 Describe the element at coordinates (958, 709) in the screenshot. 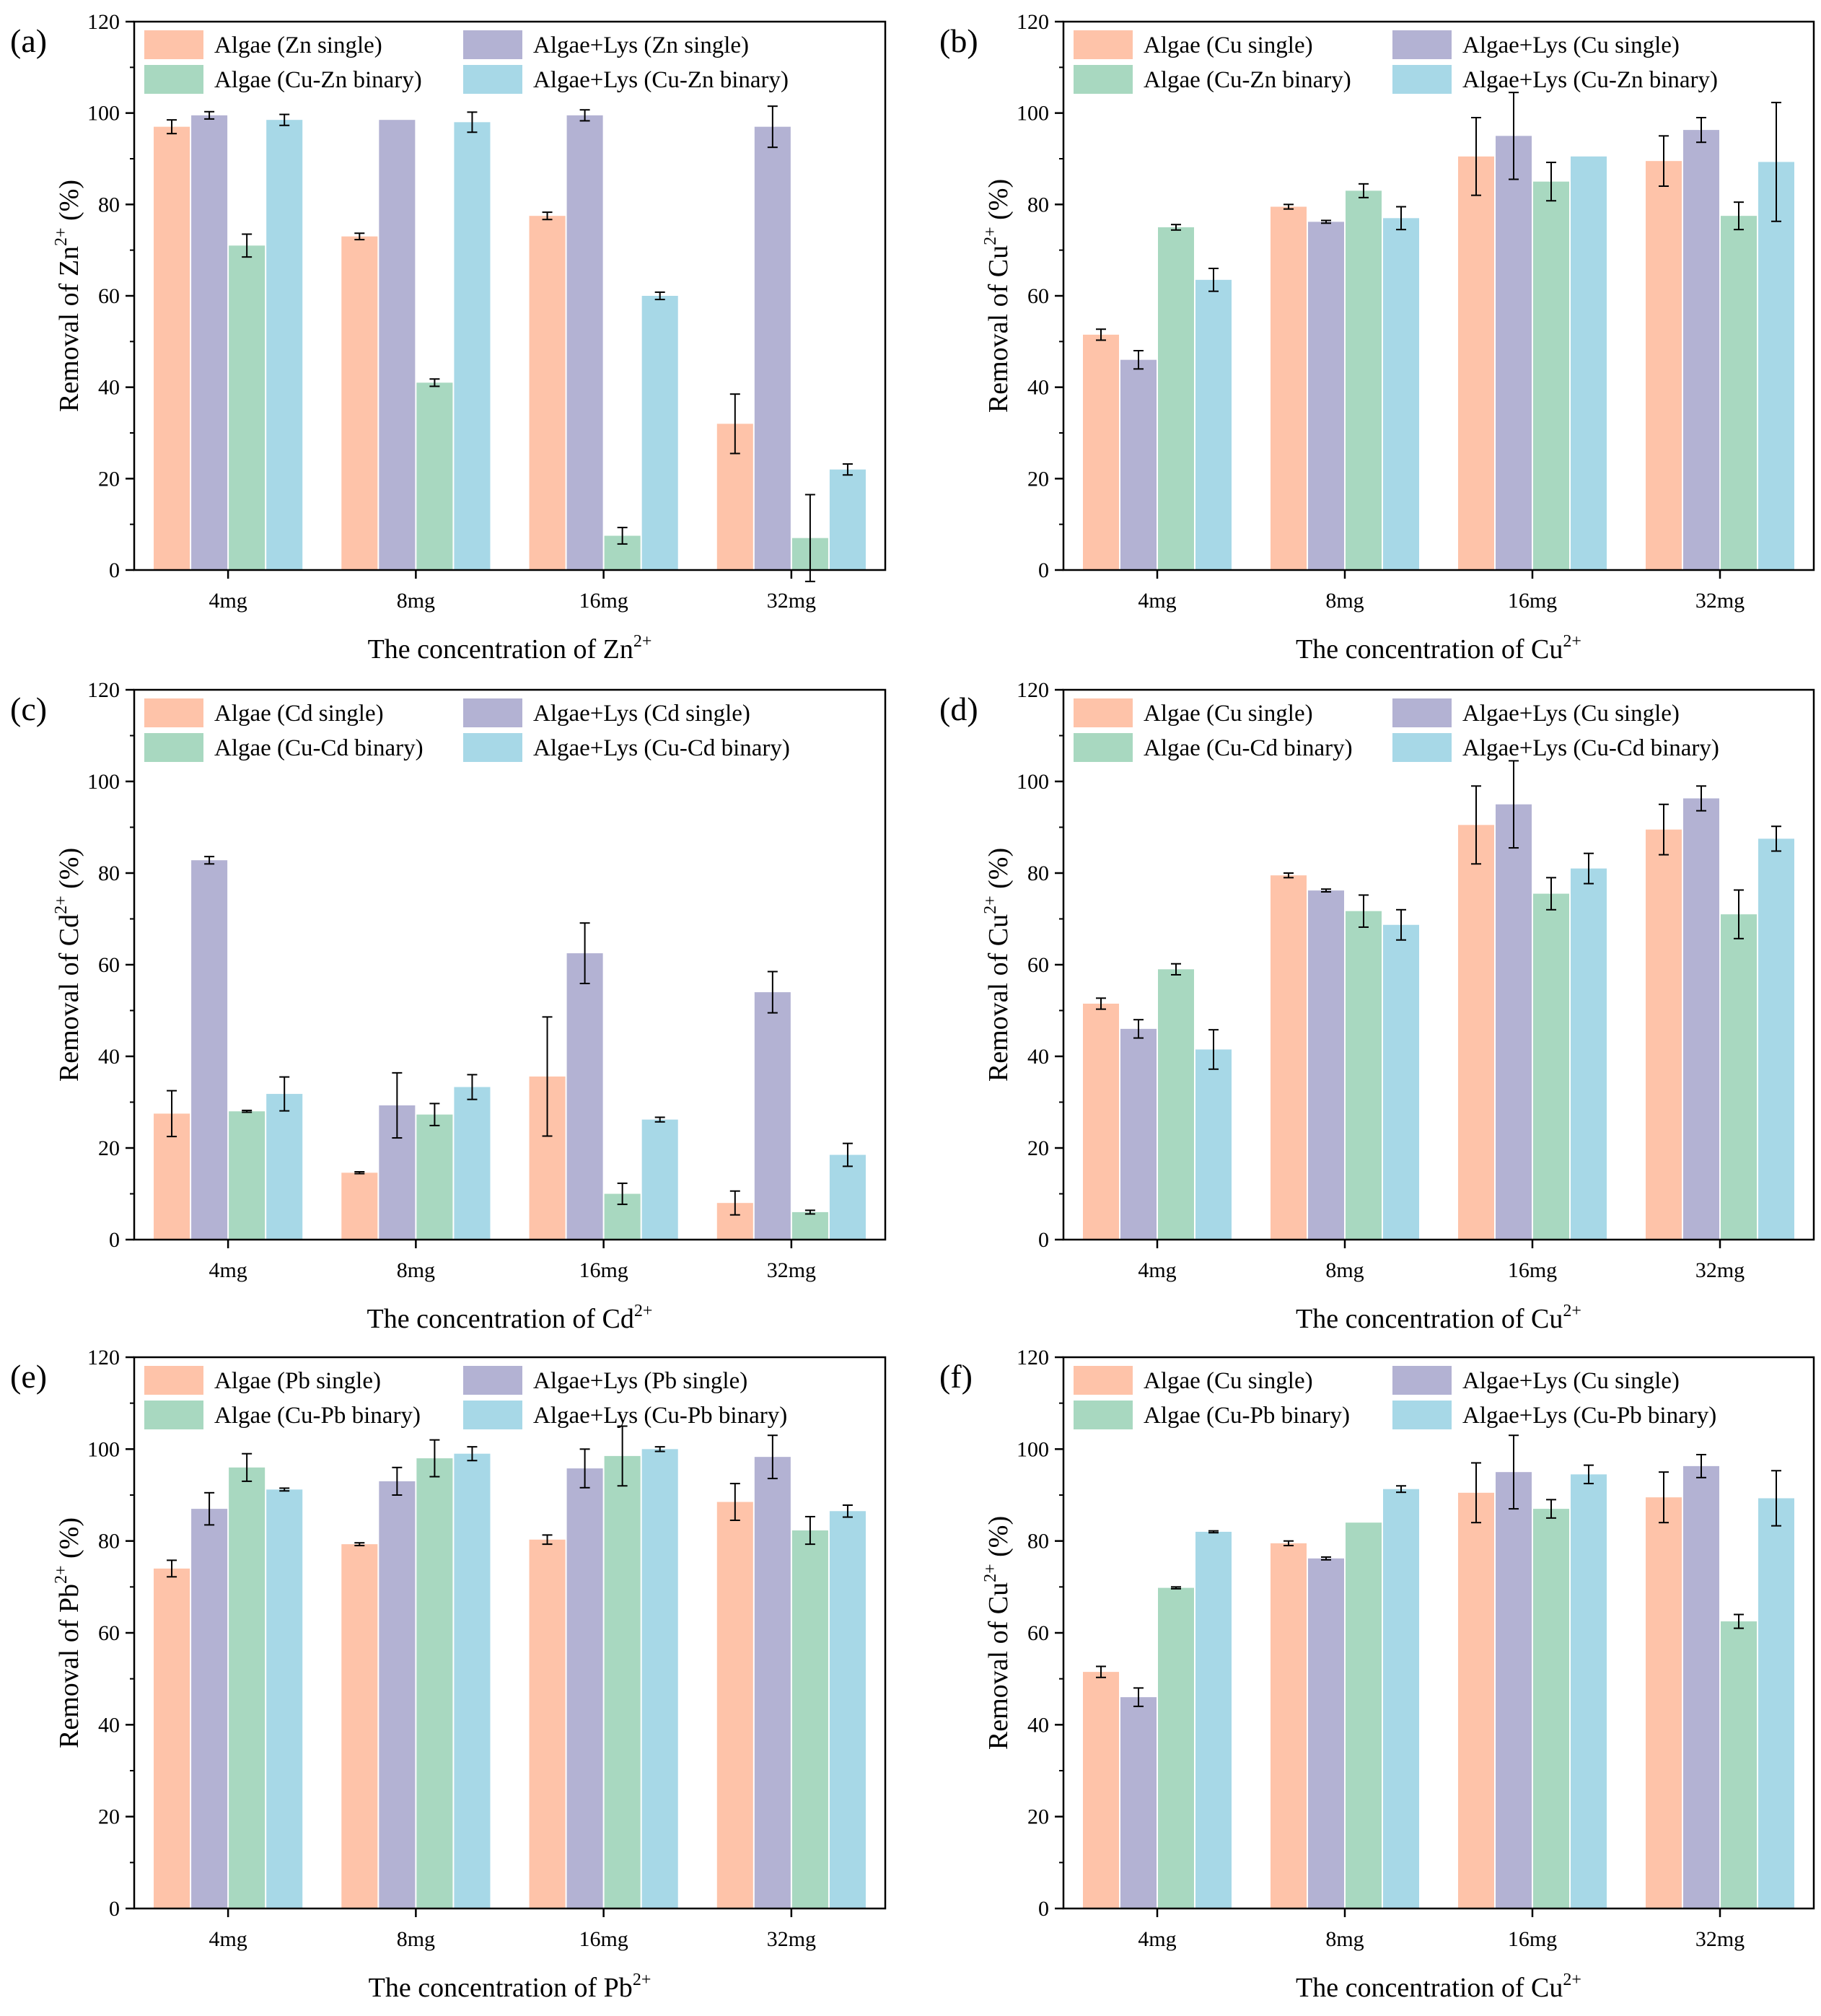

I see `panel-label: (d)` at that location.